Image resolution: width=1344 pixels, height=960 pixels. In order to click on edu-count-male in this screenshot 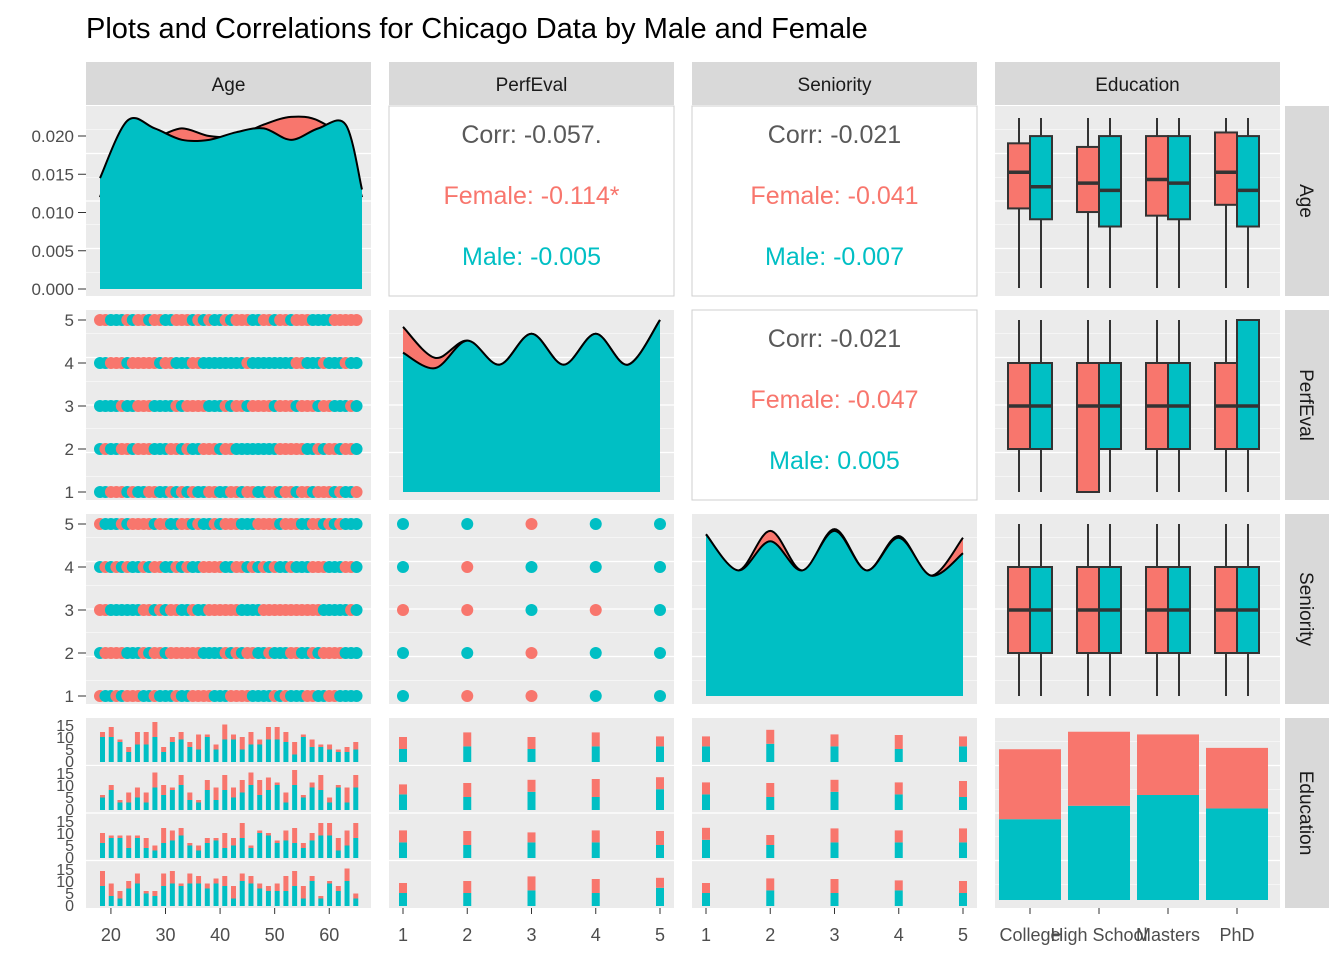, I will do `click(1237, 854)`.